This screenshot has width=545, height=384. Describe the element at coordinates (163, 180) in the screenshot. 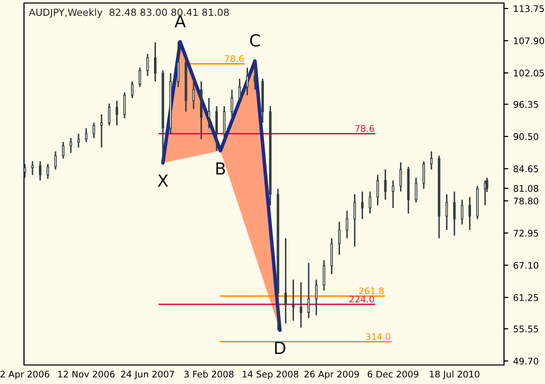

I see `annotation: X` at that location.